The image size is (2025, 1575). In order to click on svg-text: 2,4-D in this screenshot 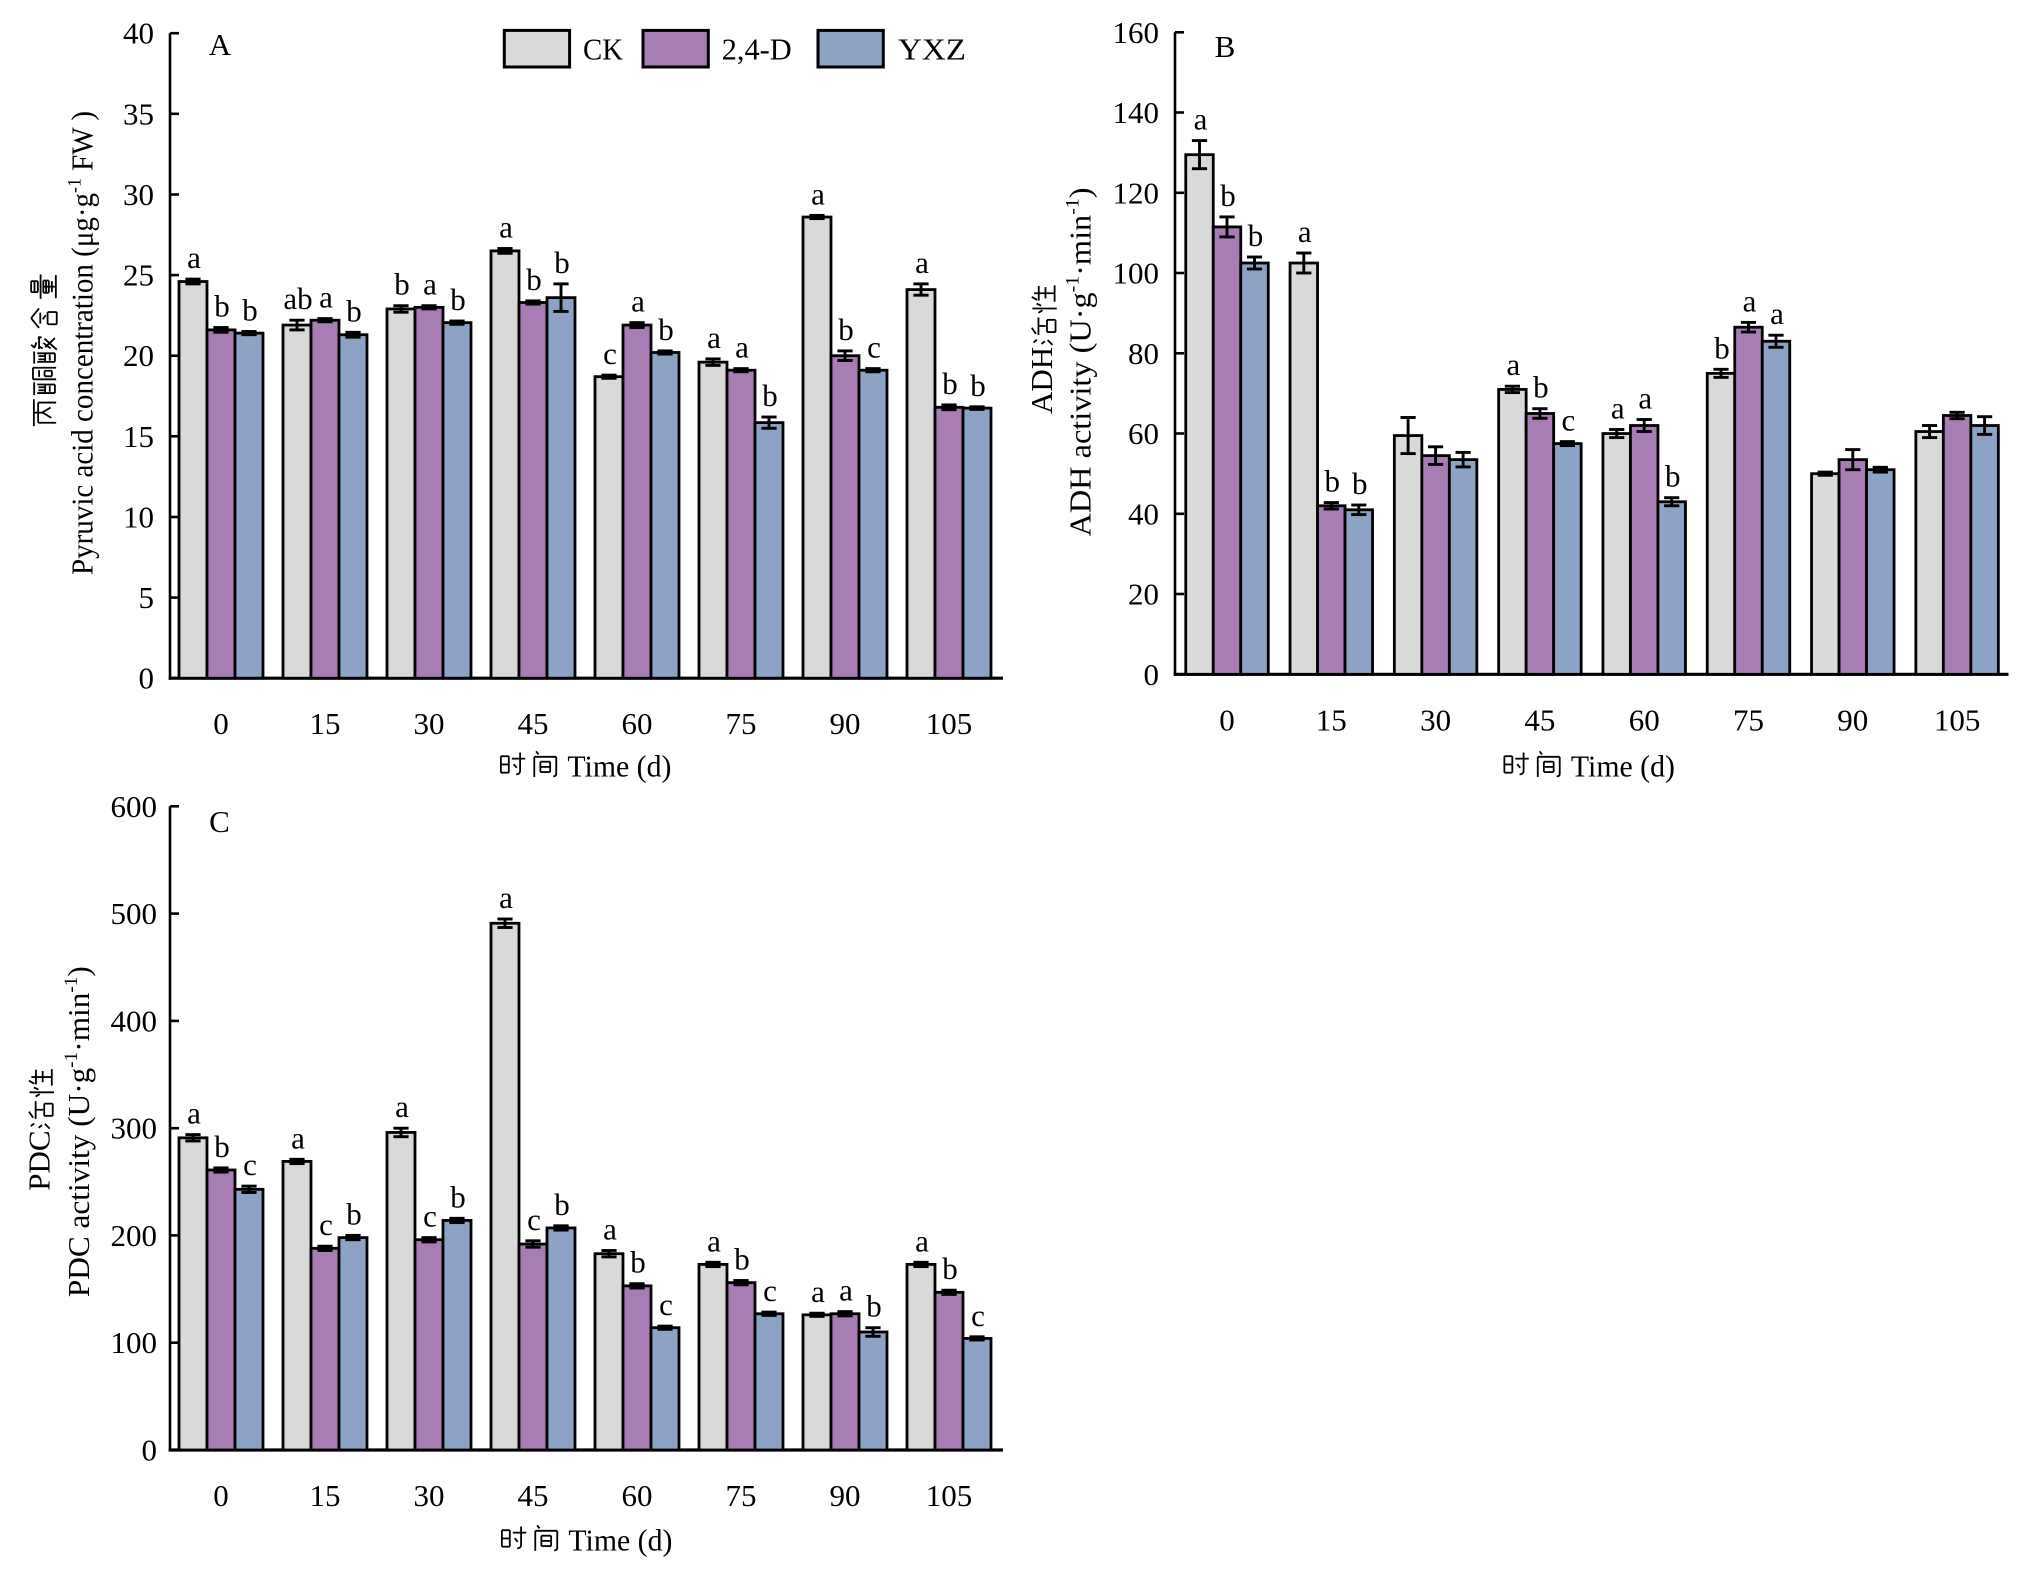, I will do `click(757, 49)`.